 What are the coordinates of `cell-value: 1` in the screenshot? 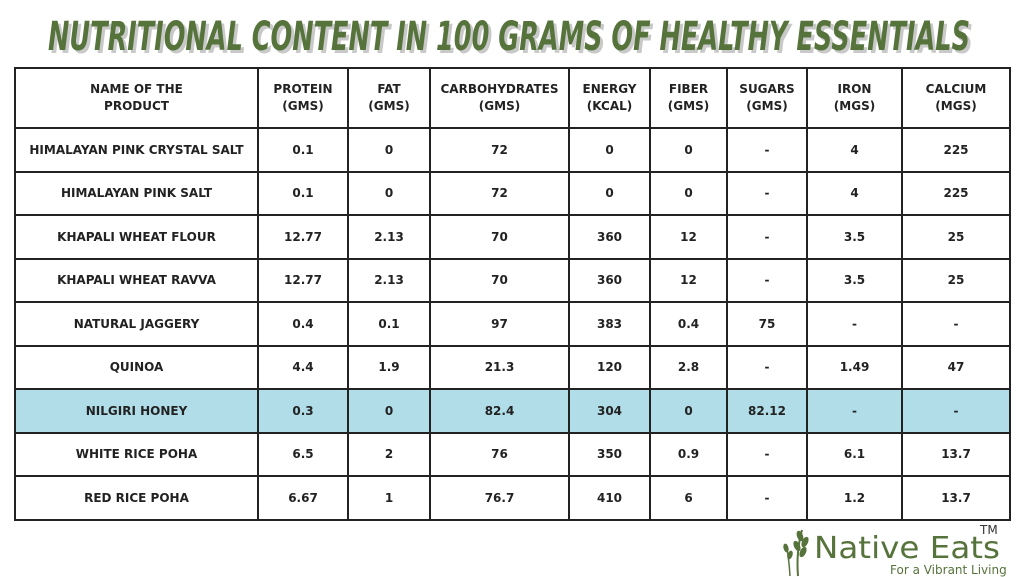 It's located at (389, 498).